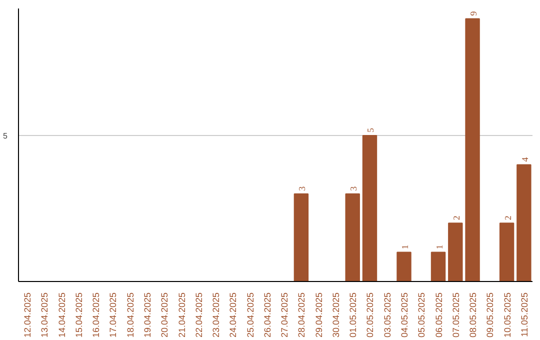 Image resolution: width=540 pixels, height=340 pixels. I want to click on x-tick-label: 17.04.2025, so click(113, 315).